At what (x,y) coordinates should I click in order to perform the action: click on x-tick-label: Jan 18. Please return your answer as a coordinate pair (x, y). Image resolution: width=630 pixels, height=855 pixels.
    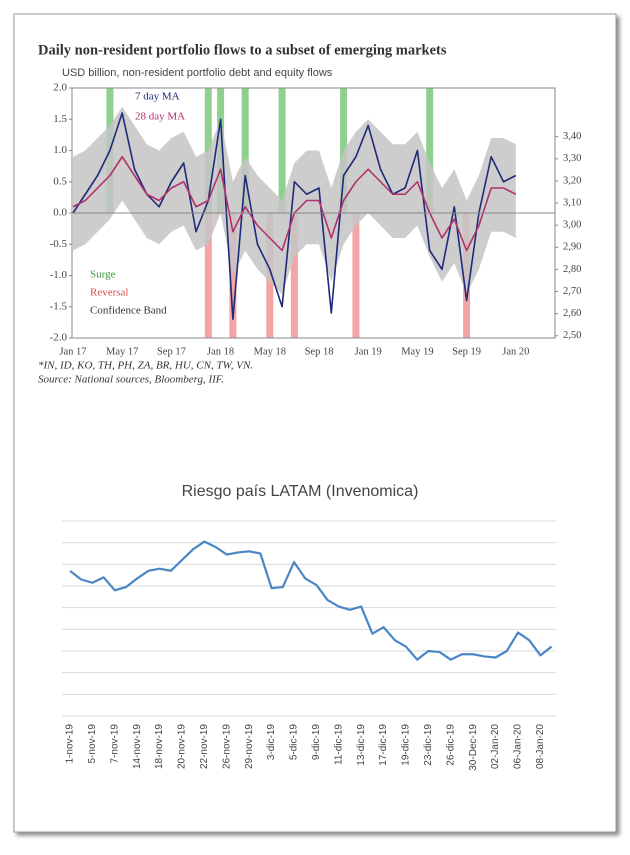
    Looking at the image, I should click on (220, 351).